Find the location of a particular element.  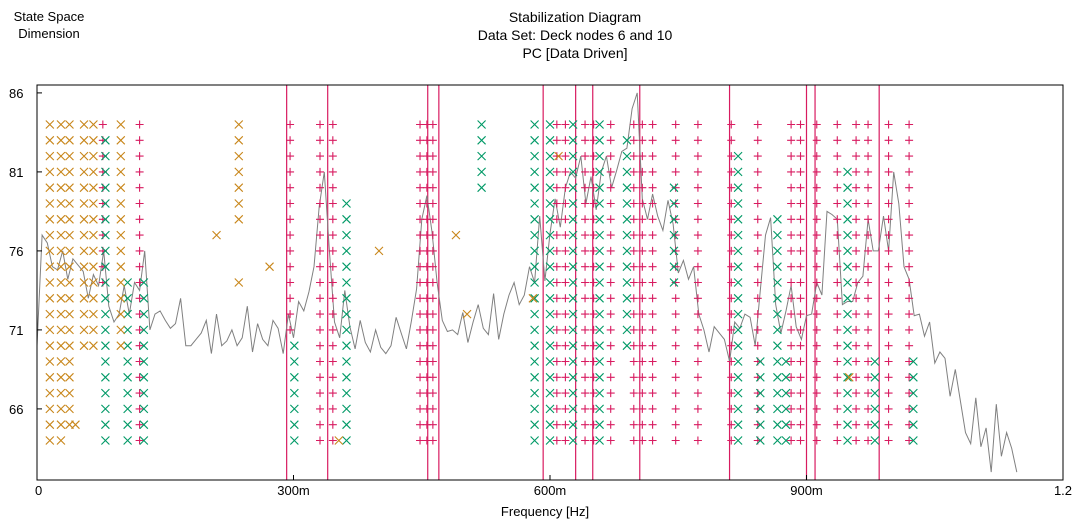

y-tick-label: 66 is located at coordinates (16, 409).